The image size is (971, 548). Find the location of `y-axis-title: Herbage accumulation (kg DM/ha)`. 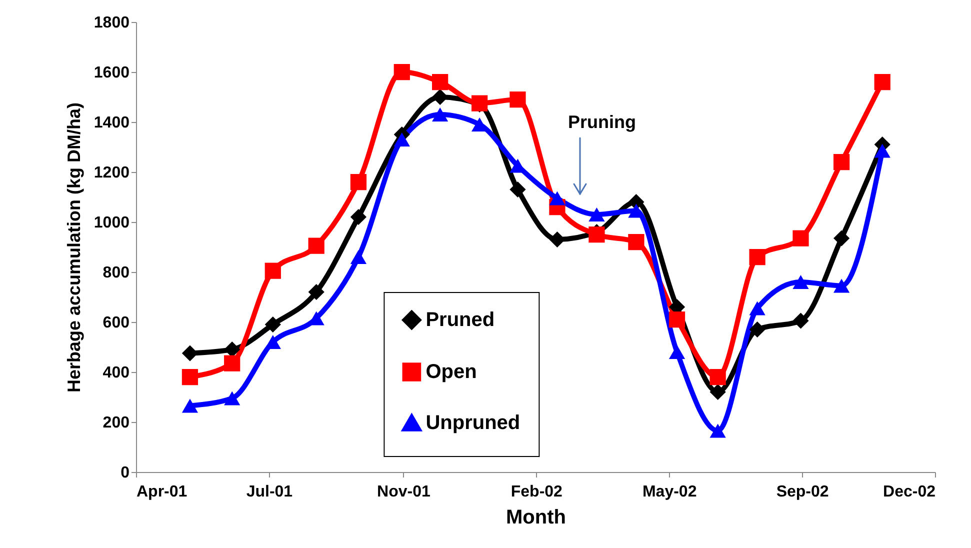

y-axis-title: Herbage accumulation (kg DM/ha) is located at coordinates (74, 247).